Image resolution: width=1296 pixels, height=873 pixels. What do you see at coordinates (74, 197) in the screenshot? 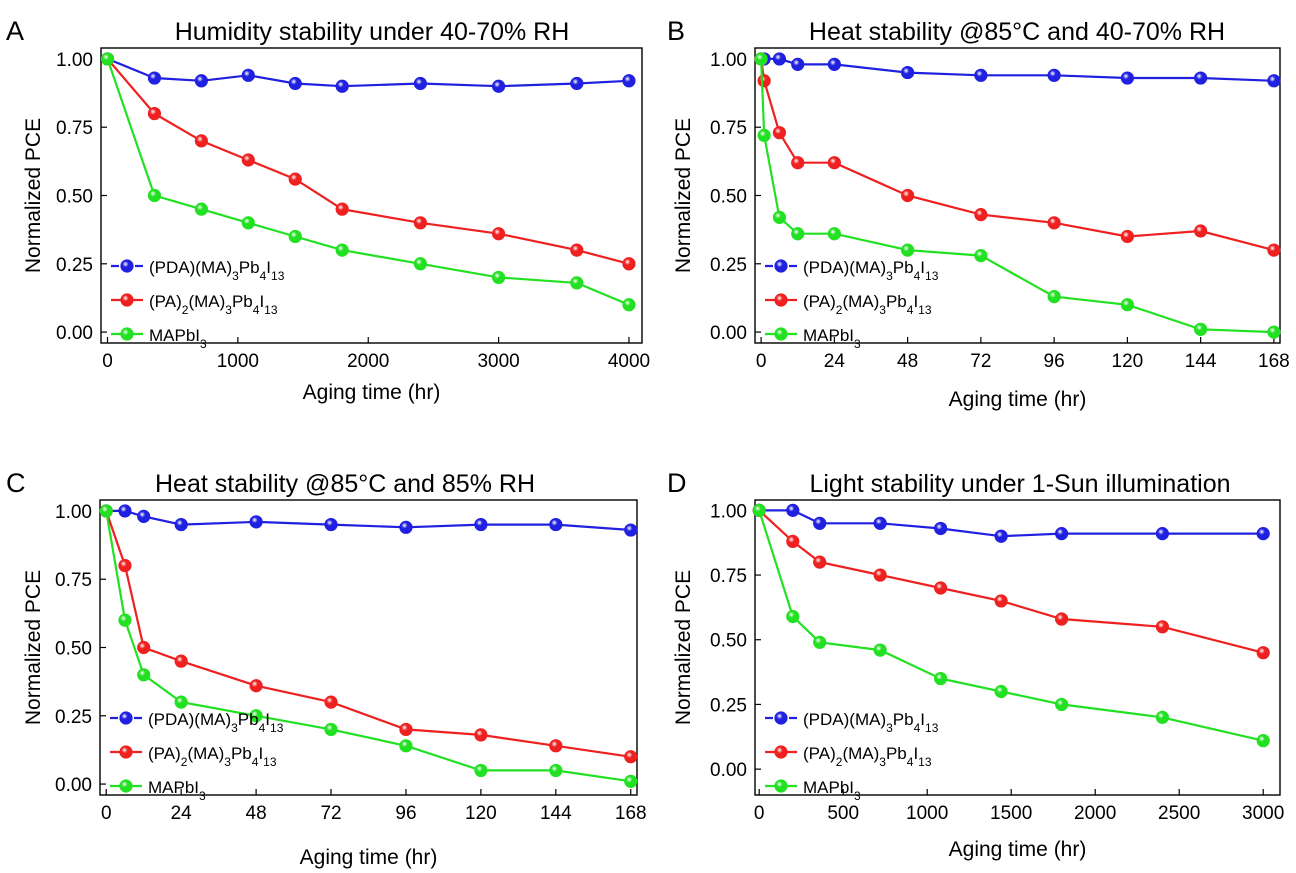
I see `y-tick-label: 0.50` at bounding box center [74, 197].